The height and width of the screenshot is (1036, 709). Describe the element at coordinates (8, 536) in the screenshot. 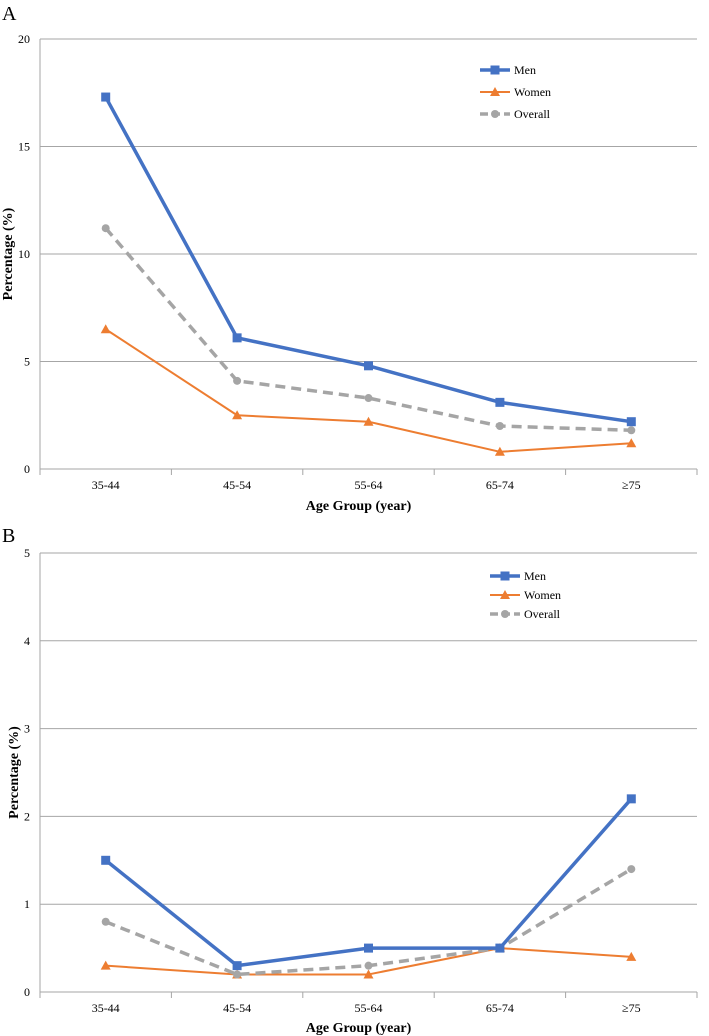

I see `panel-letter: B` at that location.